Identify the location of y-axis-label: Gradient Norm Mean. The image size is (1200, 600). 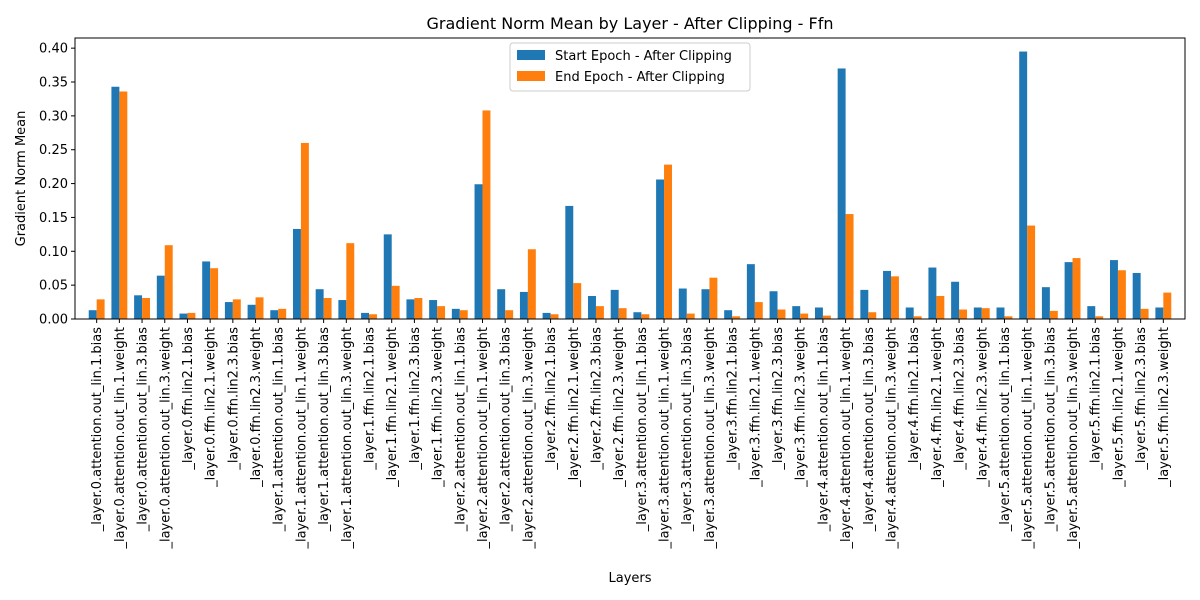
(21, 179).